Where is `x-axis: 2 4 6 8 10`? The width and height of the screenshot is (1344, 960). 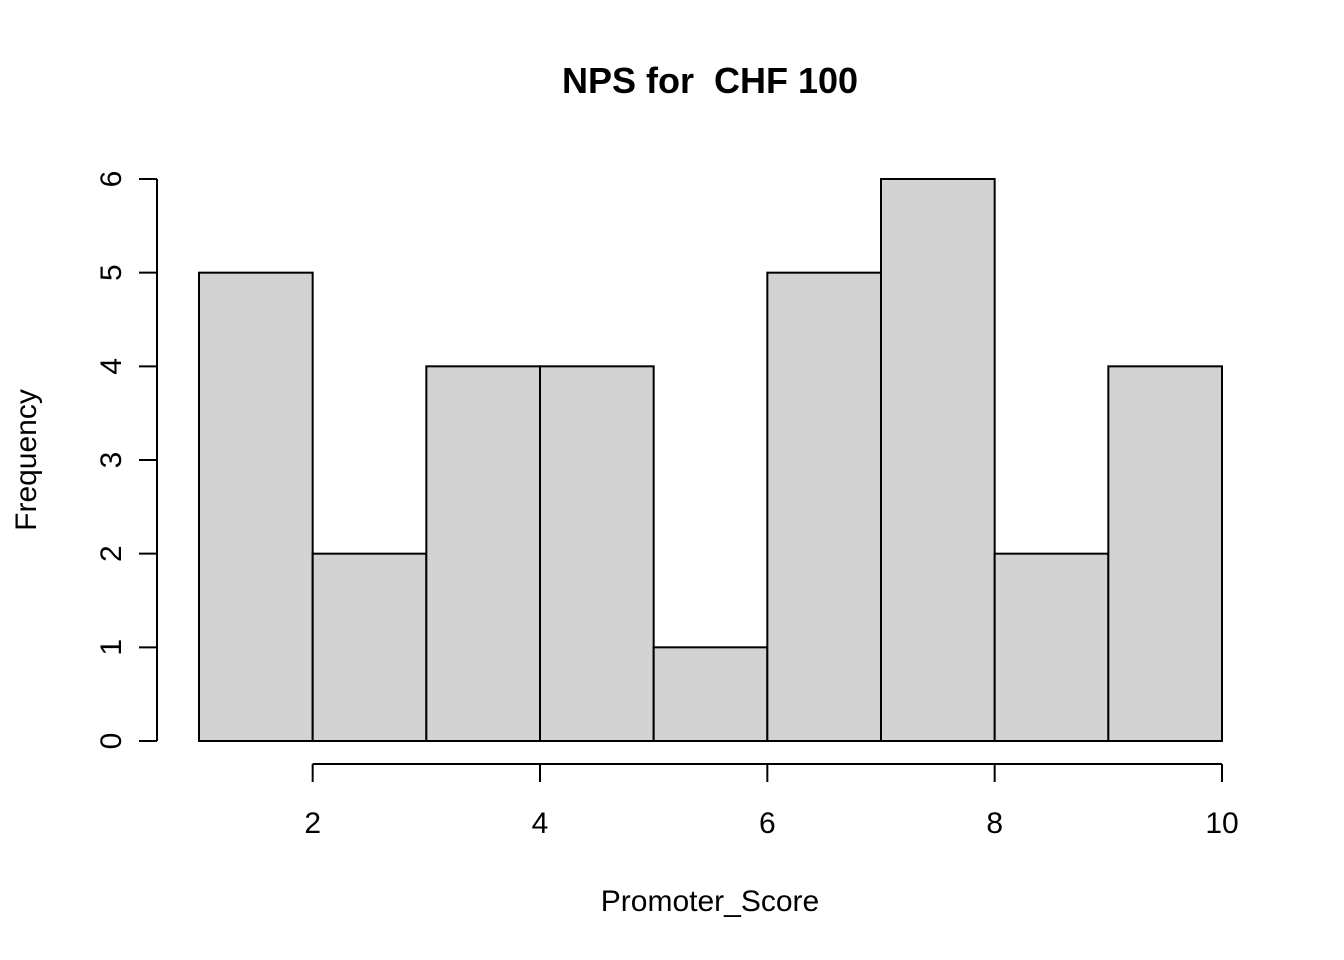
x-axis: 2 4 6 8 10 is located at coordinates (771, 801).